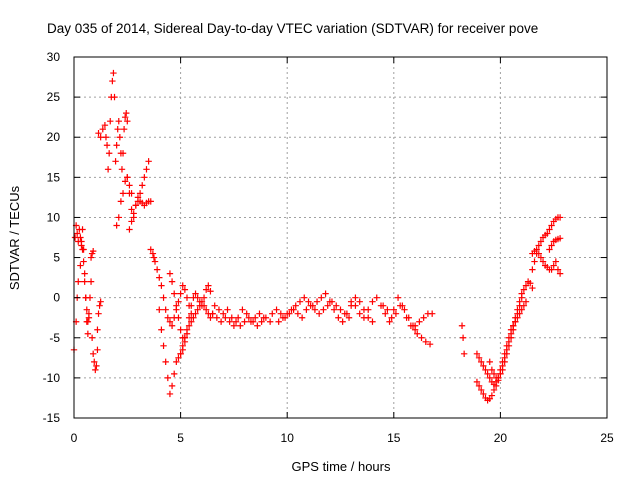  I want to click on series-pass-x, so click(423, 319).